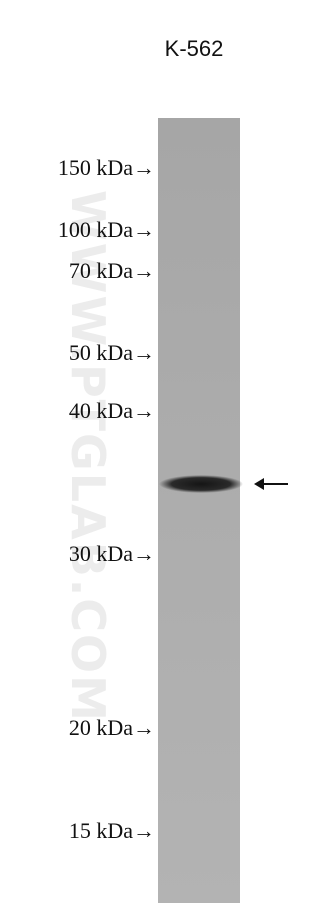  I want to click on marker-label: 70 kDa→, so click(112, 270).